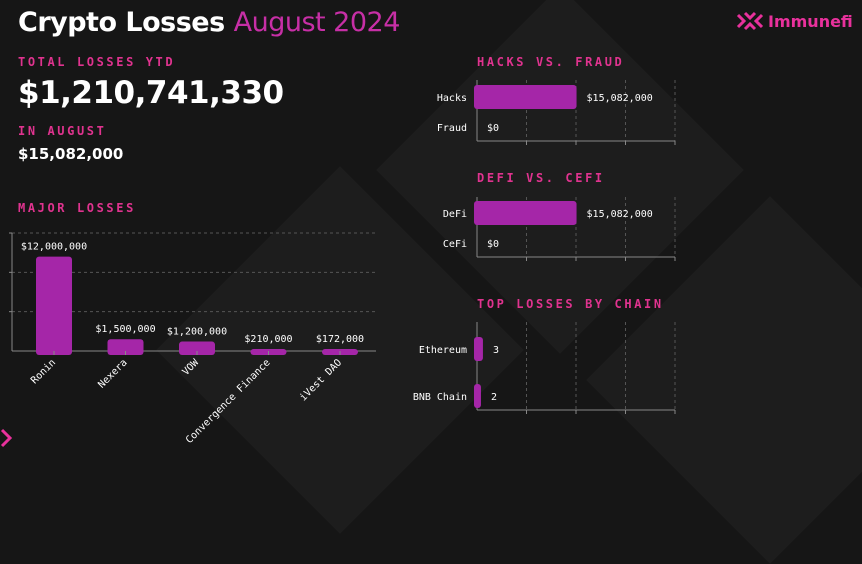  Describe the element at coordinates (455, 244) in the screenshot. I see `tick-label: CeFi` at that location.